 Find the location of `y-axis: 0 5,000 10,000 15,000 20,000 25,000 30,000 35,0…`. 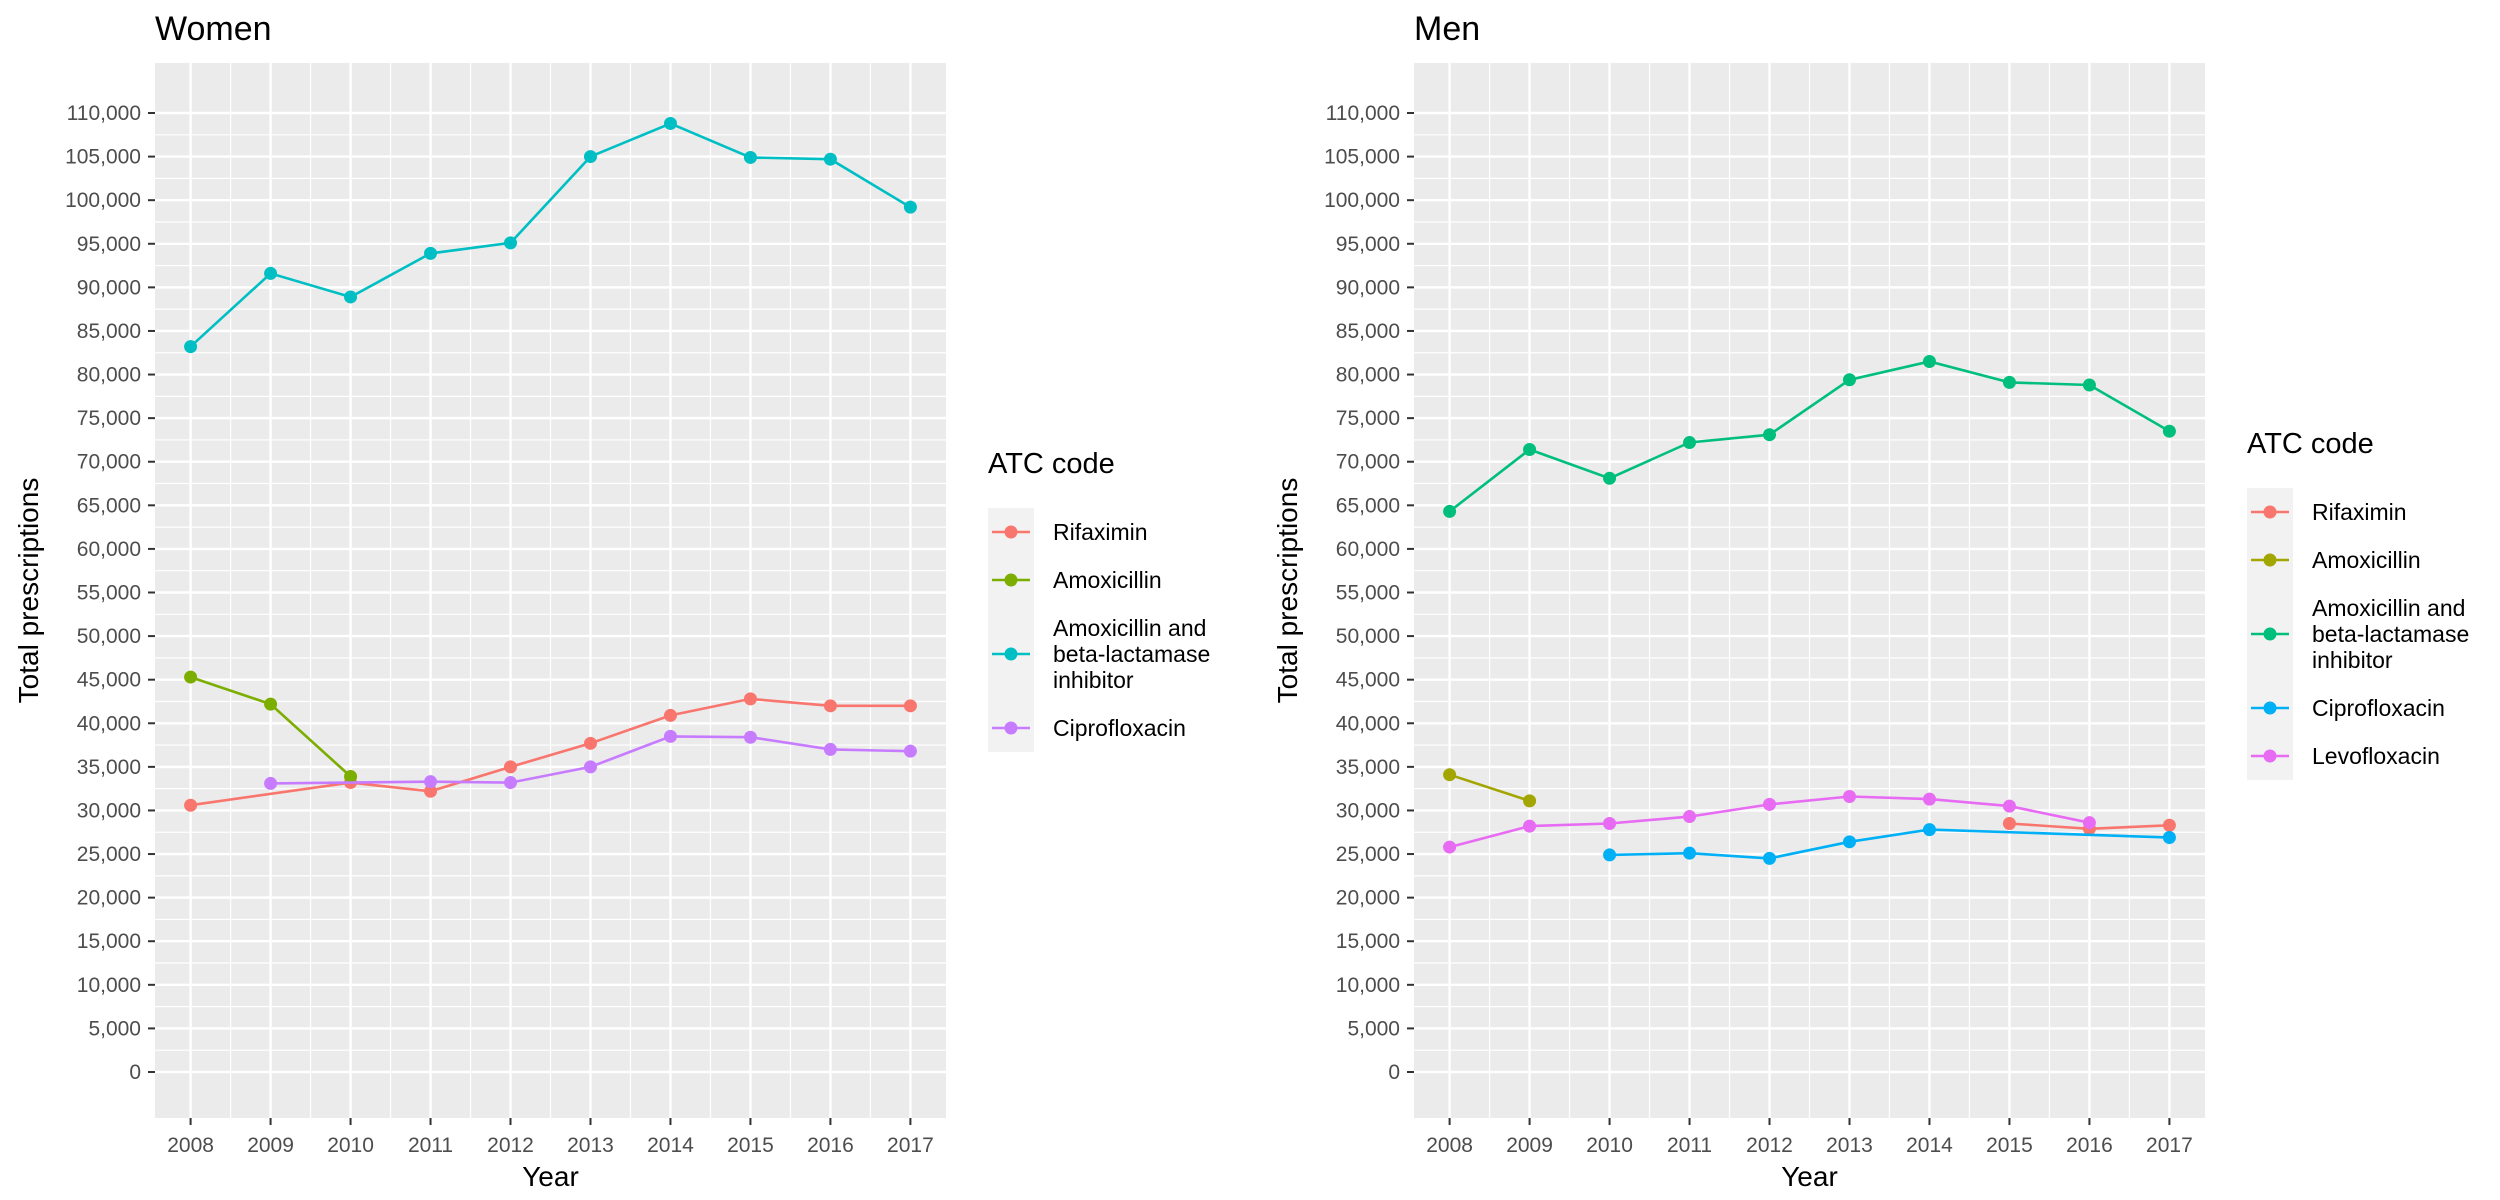

y-axis: 0 5,000 10,000 15,000 20,000 25,000 30,000 35,0… is located at coordinates (110, 593).